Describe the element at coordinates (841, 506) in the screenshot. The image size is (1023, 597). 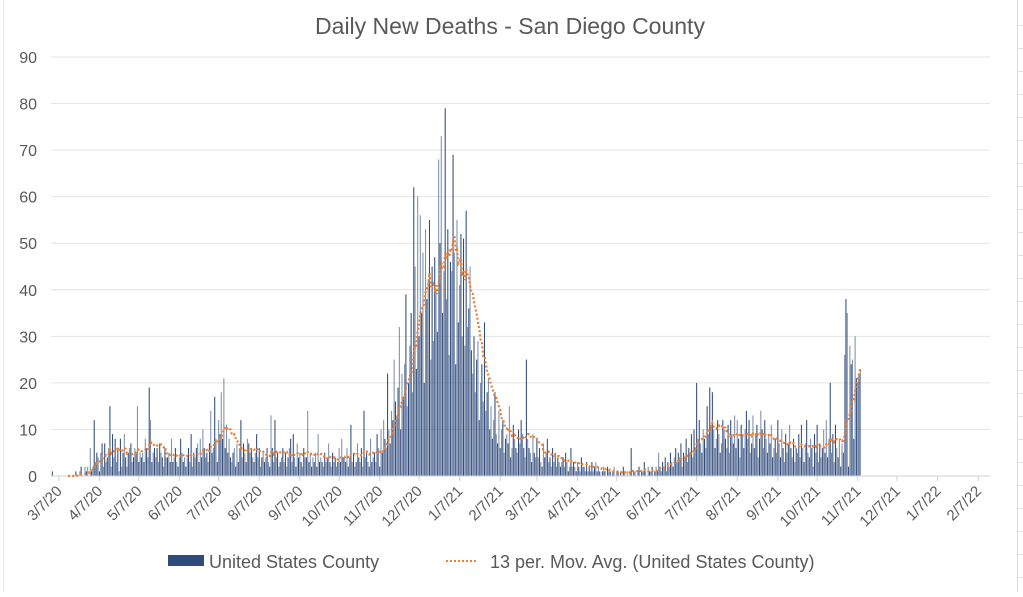
I see `x-tick-label: 11/7/21` at that location.